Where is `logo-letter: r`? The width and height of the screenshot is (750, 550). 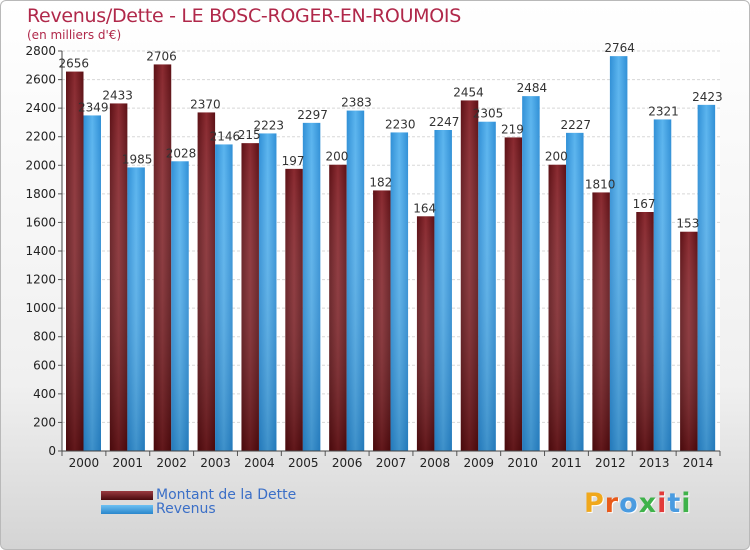
logo-letter: r is located at coordinates (612, 503).